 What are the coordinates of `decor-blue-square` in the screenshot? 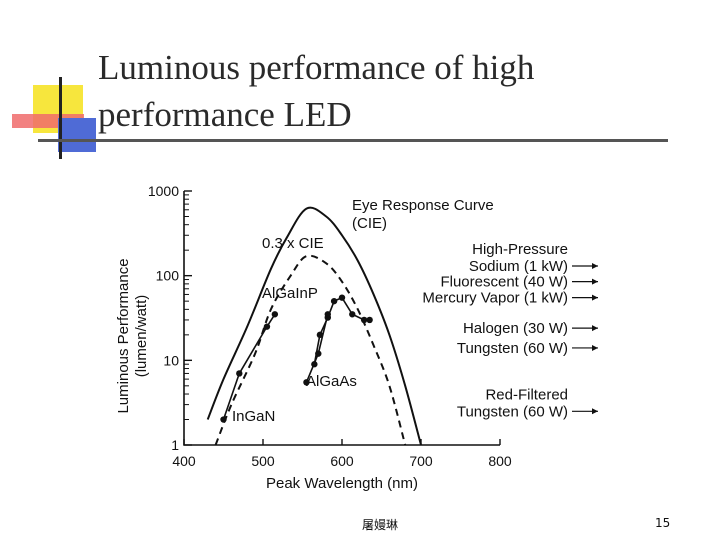 It's located at (77, 135).